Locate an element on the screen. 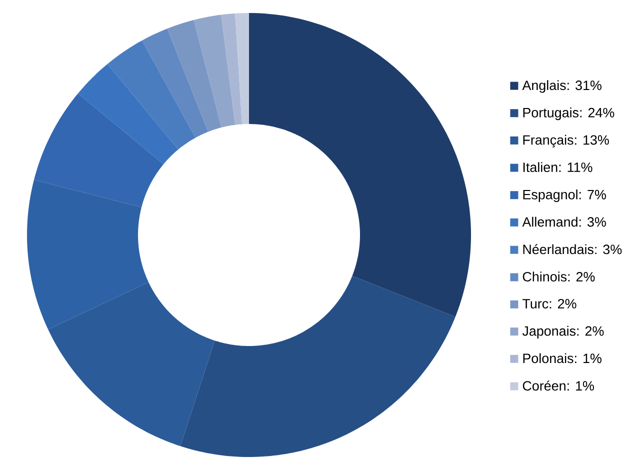  legend-label: Japonais: 2% is located at coordinates (563, 332).